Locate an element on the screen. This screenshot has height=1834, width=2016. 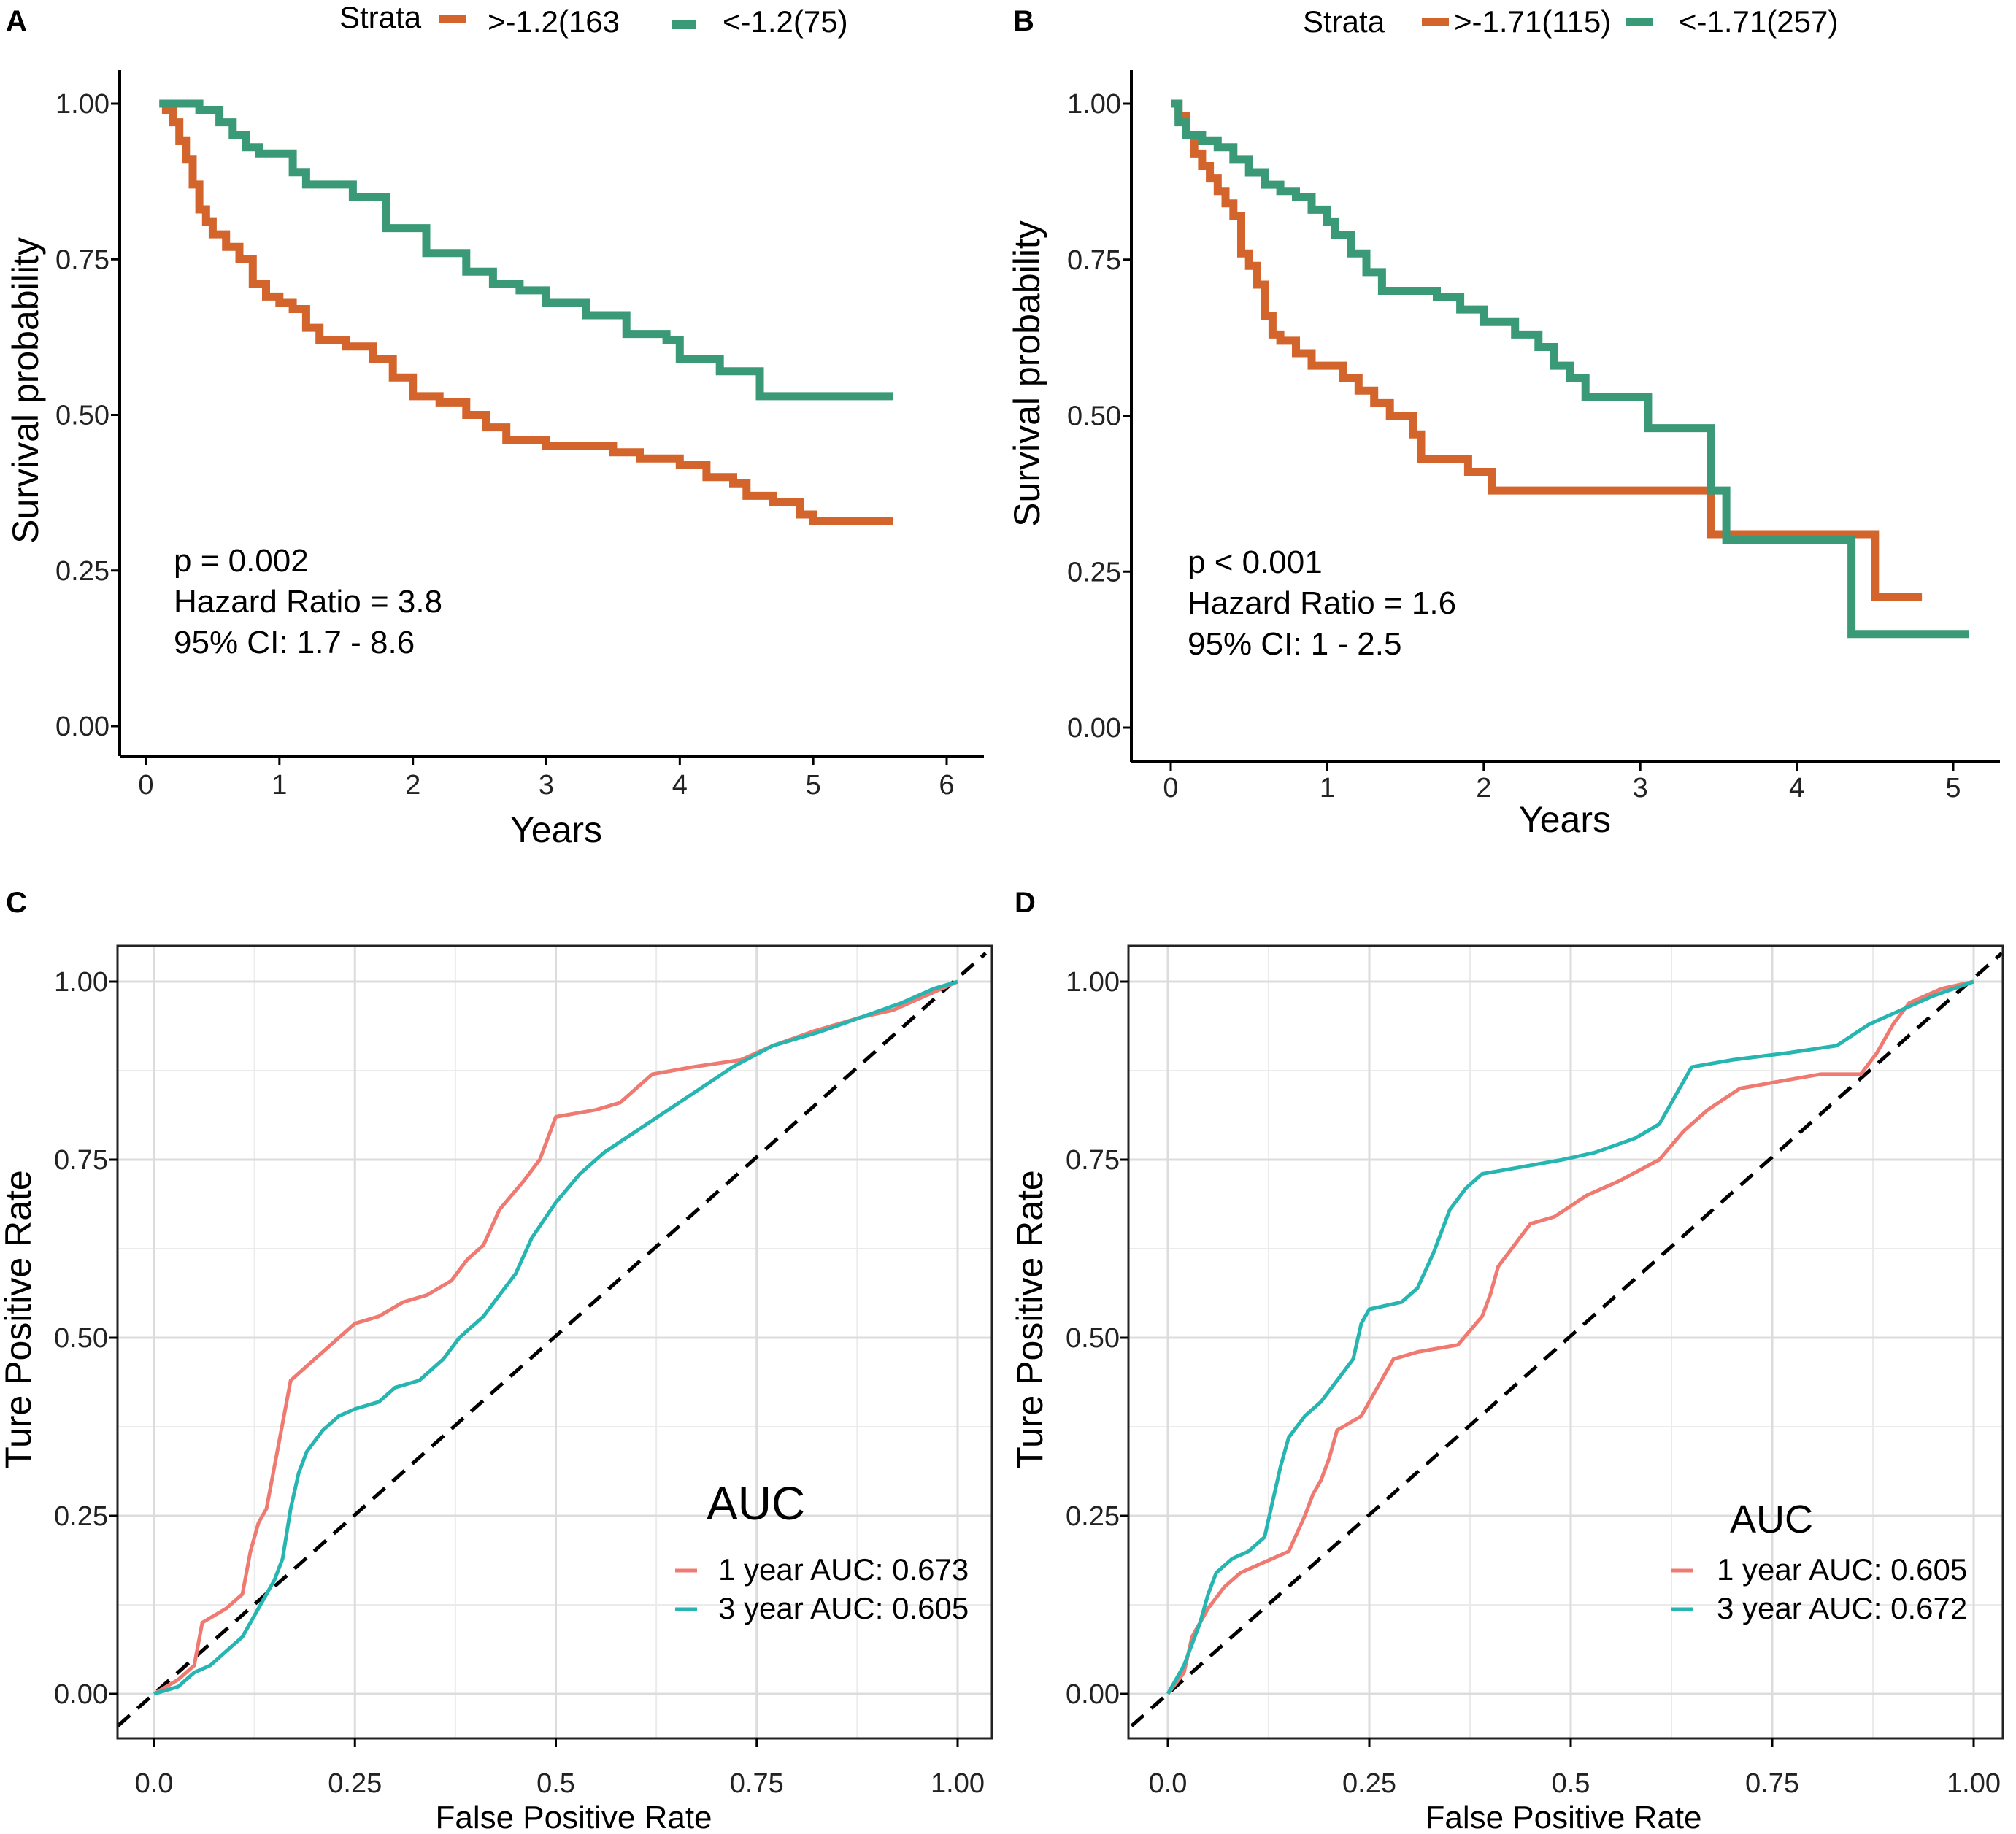
panel-letter-c: C is located at coordinates (16, 903).